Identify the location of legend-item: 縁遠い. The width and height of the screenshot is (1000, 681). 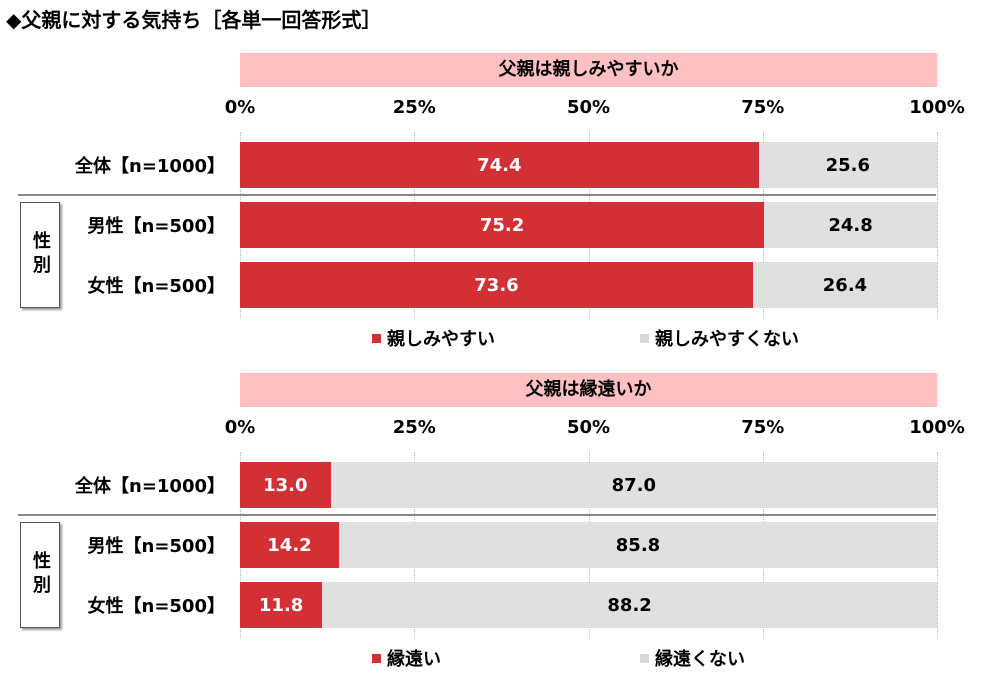
(406, 658).